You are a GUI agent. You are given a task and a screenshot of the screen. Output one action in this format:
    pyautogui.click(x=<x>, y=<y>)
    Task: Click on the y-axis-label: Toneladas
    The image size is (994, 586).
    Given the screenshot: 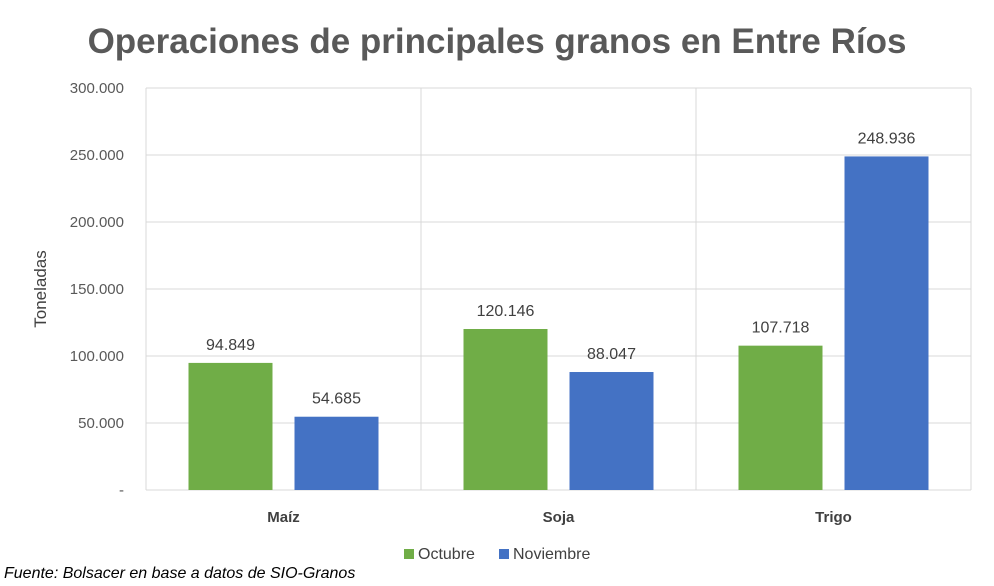 What is the action you would take?
    pyautogui.click(x=40, y=289)
    